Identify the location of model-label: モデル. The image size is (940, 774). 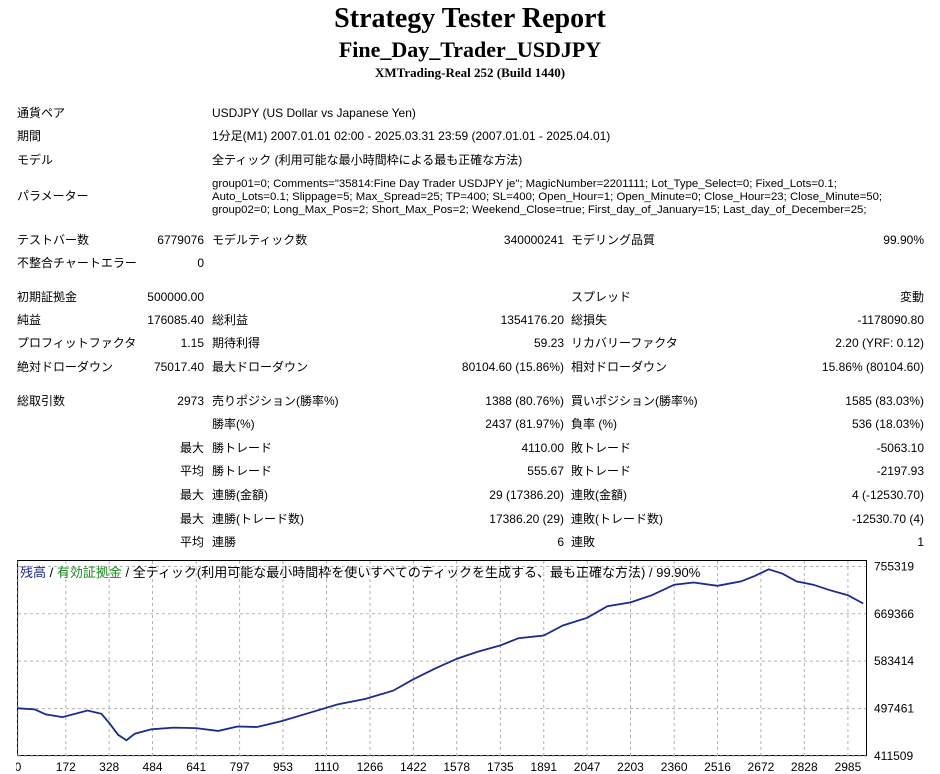
(35, 160).